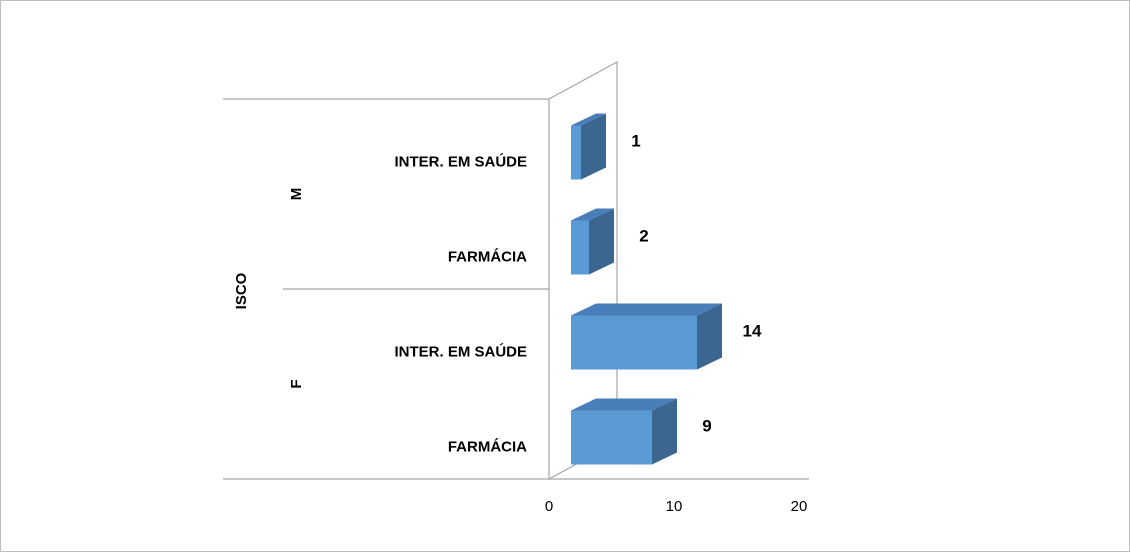 This screenshot has width=1130, height=552. I want to click on x-tick-label: 0, so click(549, 506).